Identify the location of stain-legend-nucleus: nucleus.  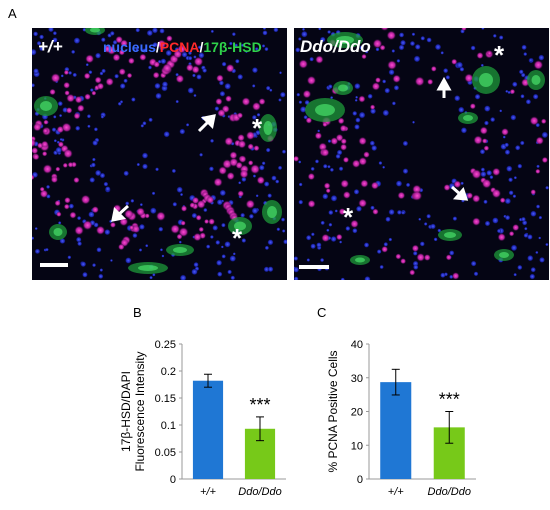
(129, 47).